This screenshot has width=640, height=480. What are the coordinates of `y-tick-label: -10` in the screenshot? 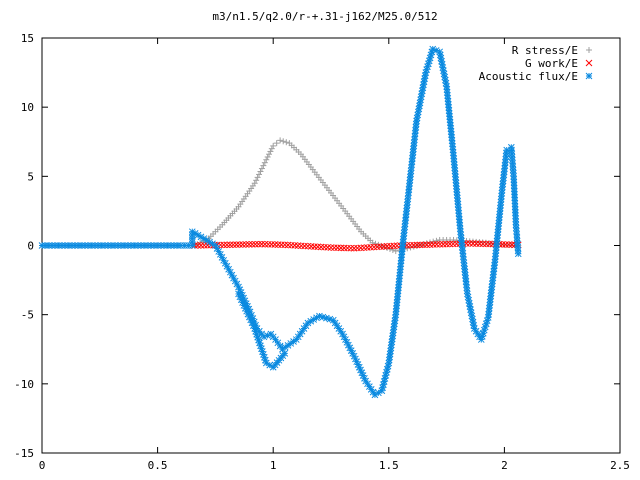 It's located at (24, 384).